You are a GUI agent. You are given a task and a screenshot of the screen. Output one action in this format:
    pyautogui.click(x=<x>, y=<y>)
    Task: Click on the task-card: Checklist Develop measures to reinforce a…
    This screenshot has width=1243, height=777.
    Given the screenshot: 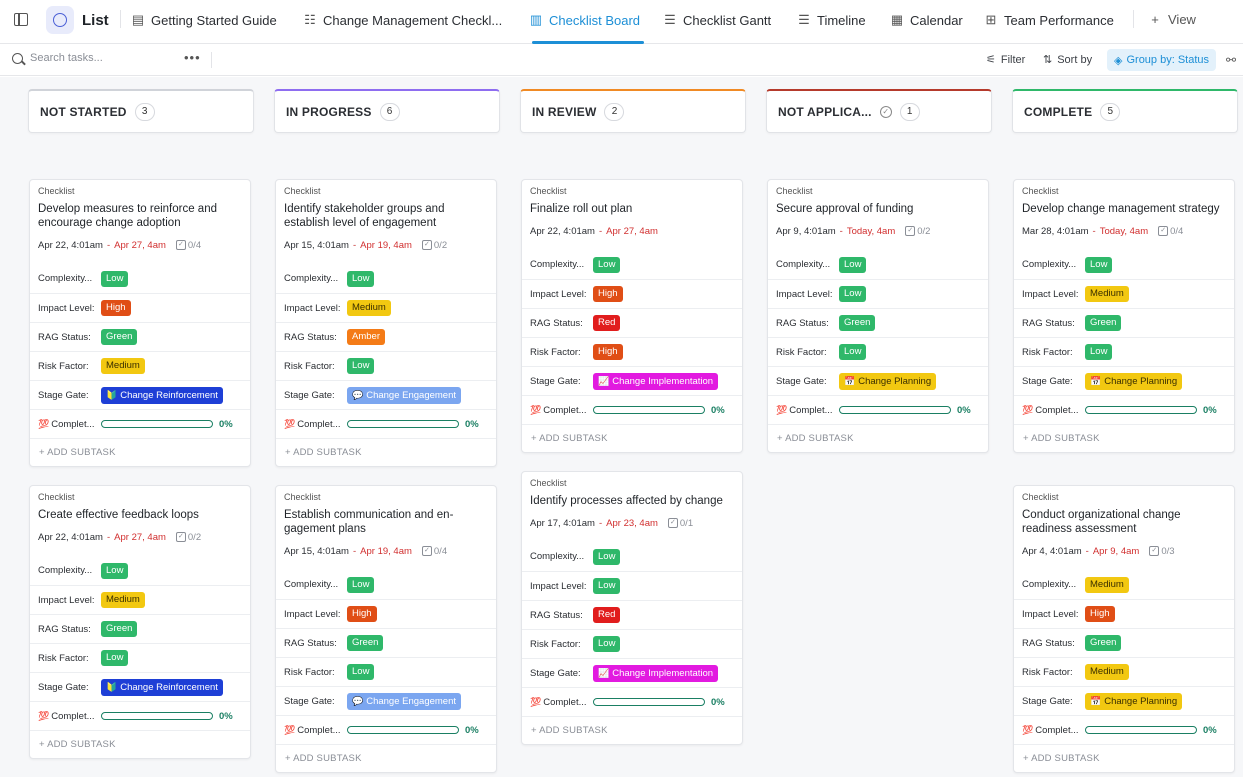 What is the action you would take?
    pyautogui.click(x=140, y=323)
    